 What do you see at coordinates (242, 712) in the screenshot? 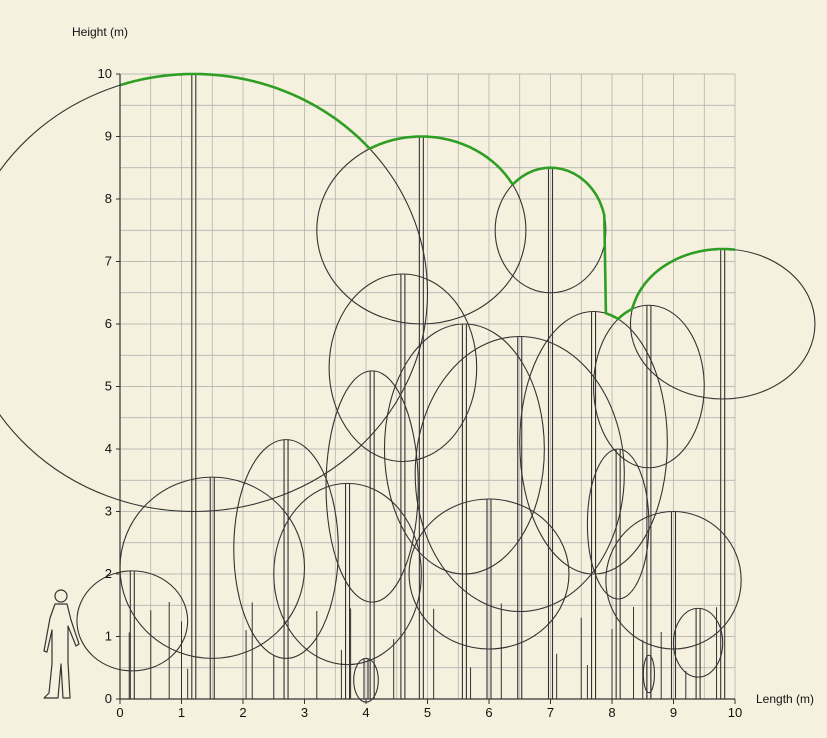
I see `x-tick-label: 2` at bounding box center [242, 712].